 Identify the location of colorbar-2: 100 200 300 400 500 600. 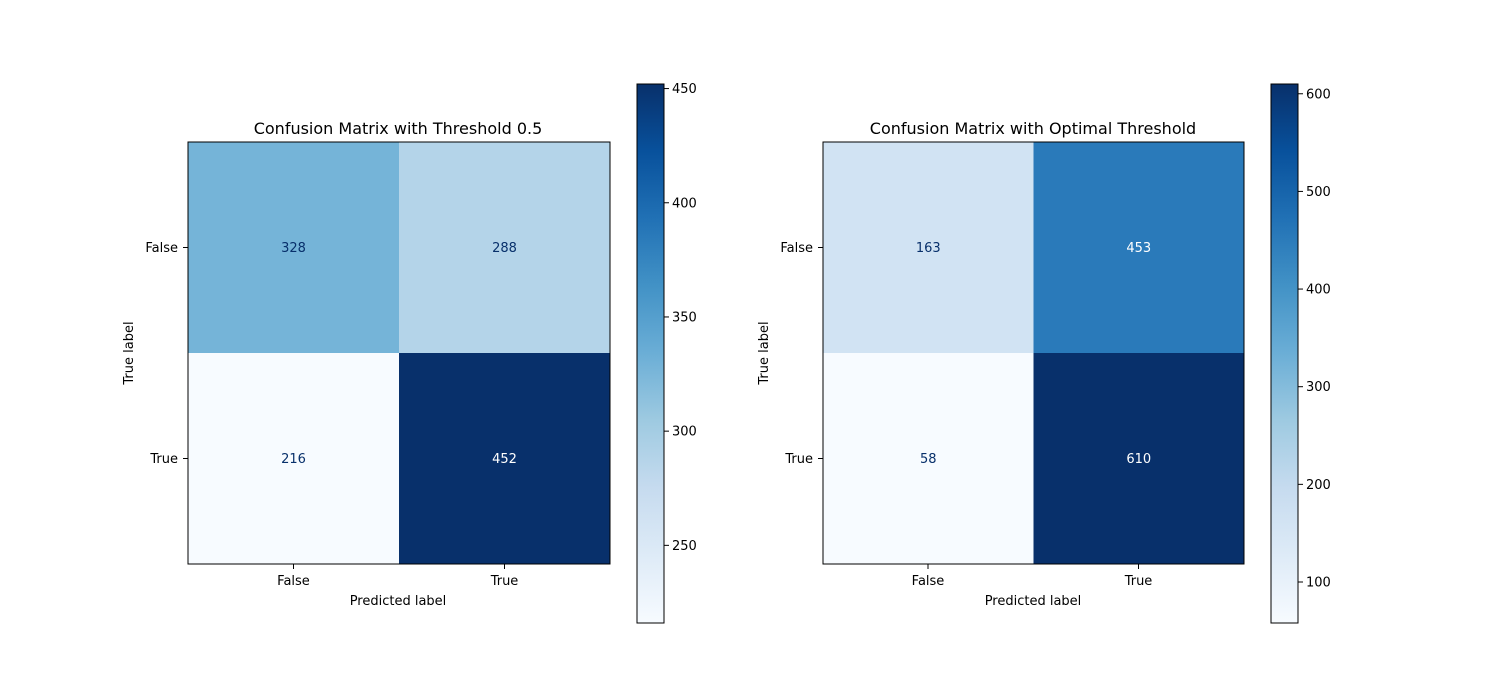
(1300, 353).